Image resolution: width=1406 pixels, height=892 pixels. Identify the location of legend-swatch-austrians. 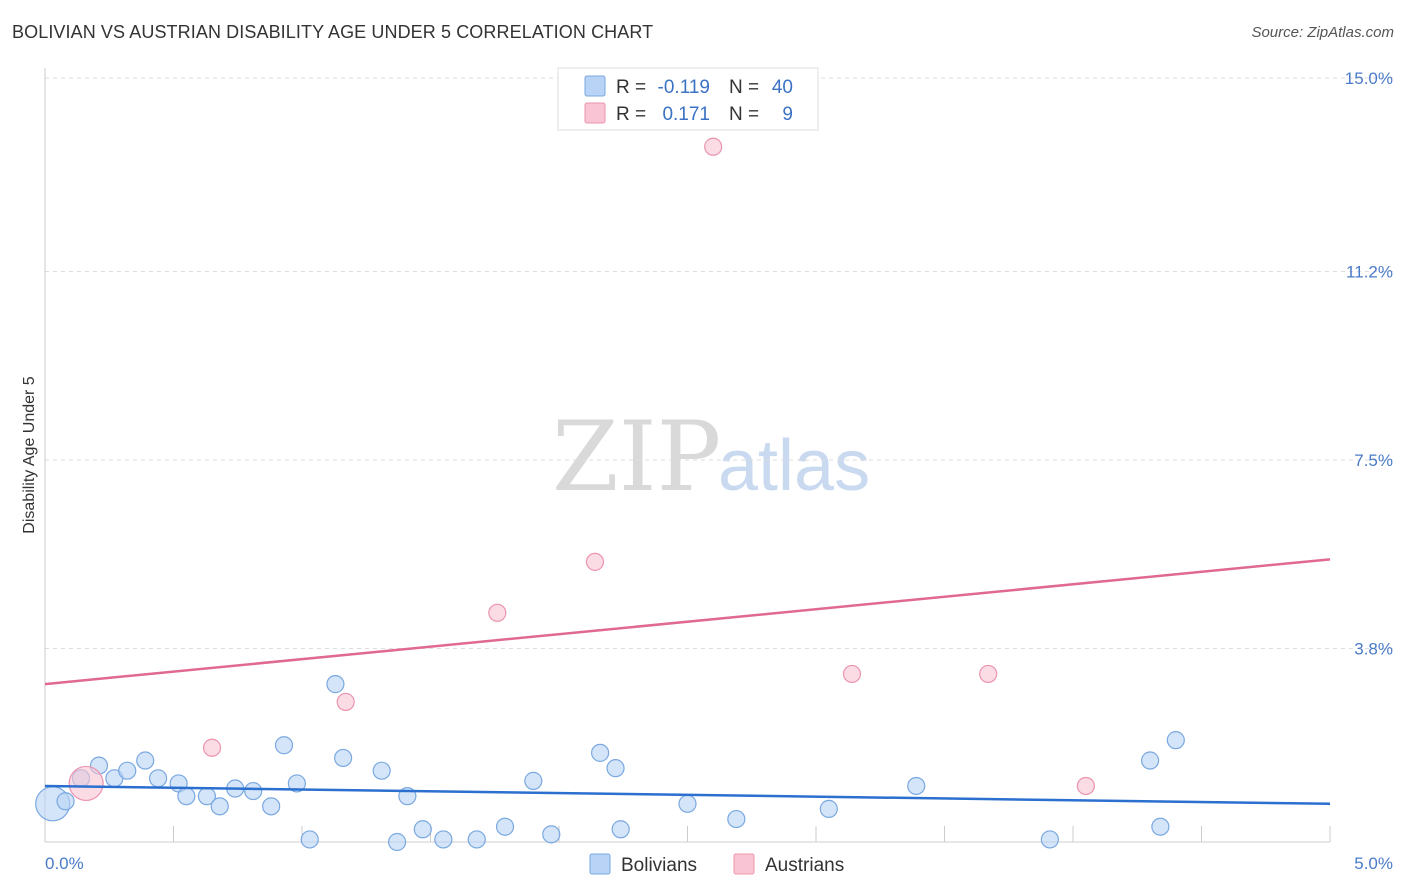
(595, 113).